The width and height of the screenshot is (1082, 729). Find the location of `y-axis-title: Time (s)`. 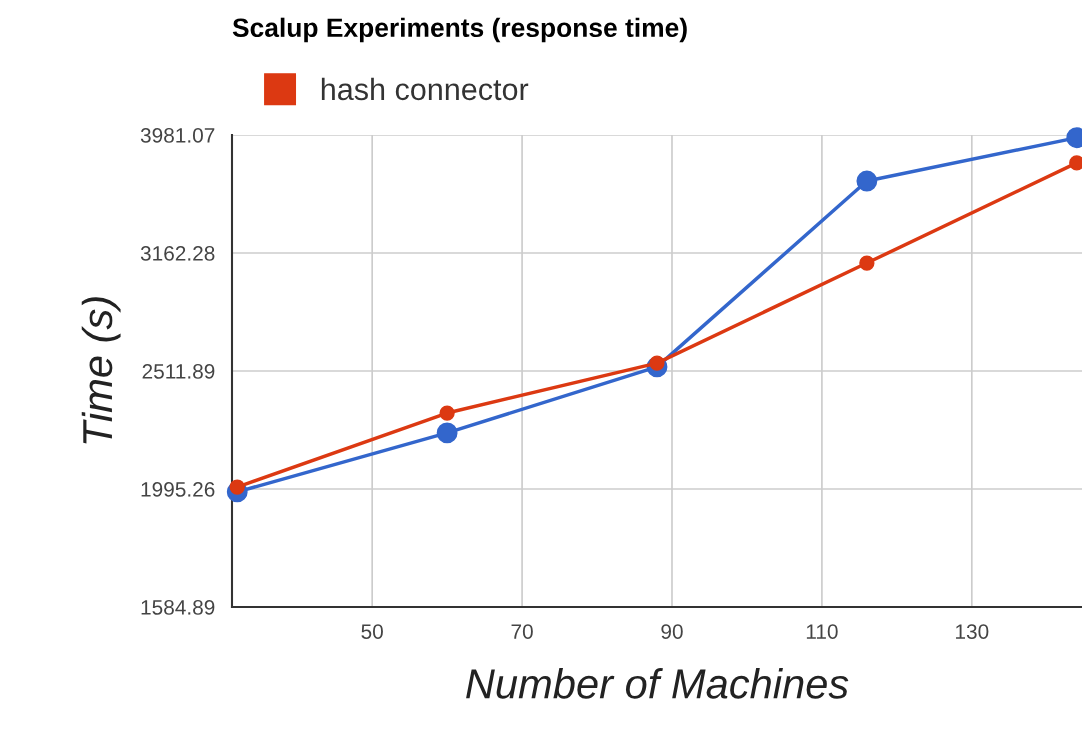

y-axis-title: Time (s) is located at coordinates (101, 370).